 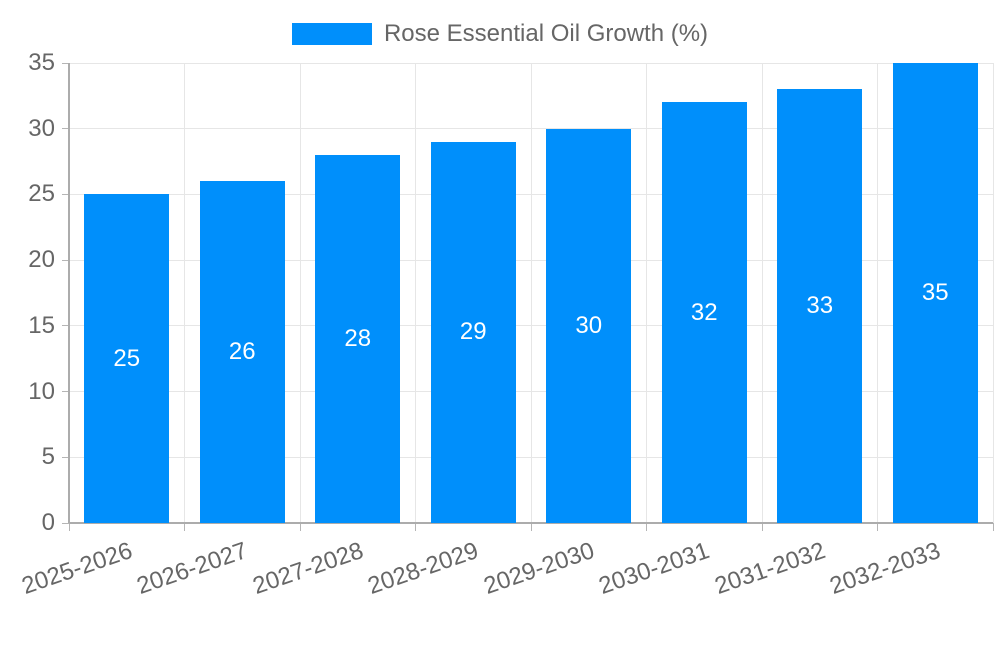 What do you see at coordinates (41, 62) in the screenshot?
I see `y-axis-tick-label: 35` at bounding box center [41, 62].